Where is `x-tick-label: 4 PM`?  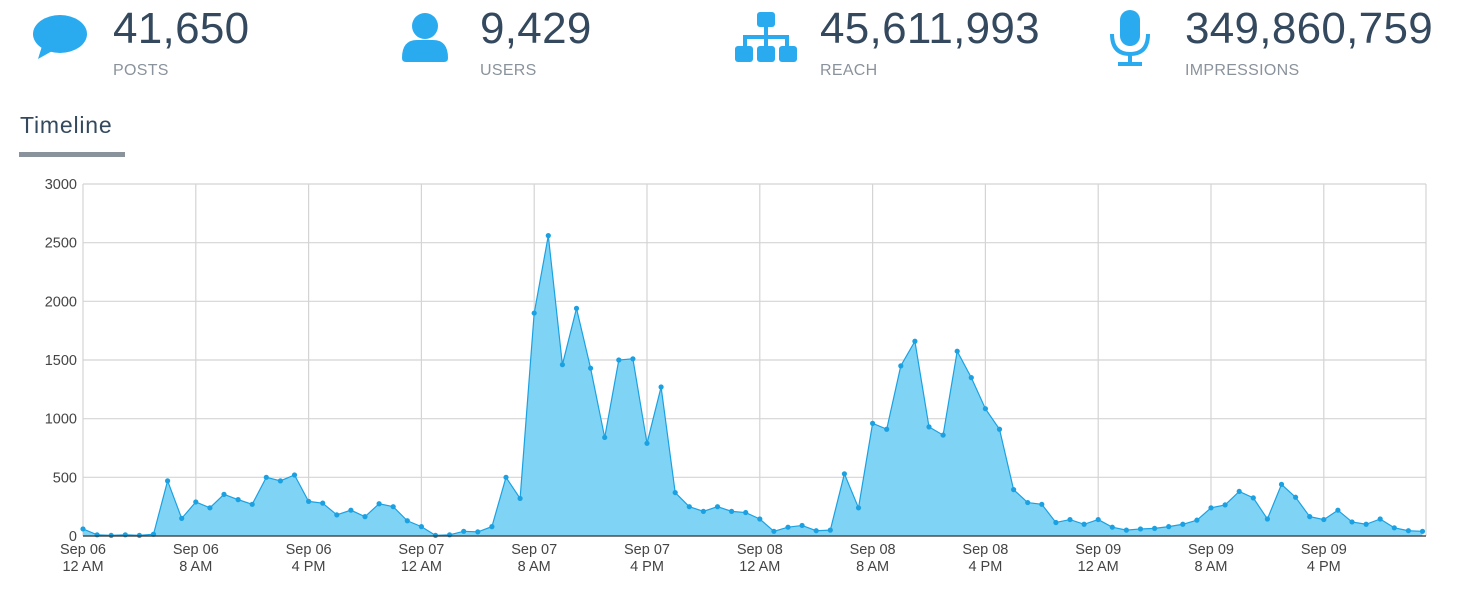
x-tick-label: 4 PM is located at coordinates (1324, 567).